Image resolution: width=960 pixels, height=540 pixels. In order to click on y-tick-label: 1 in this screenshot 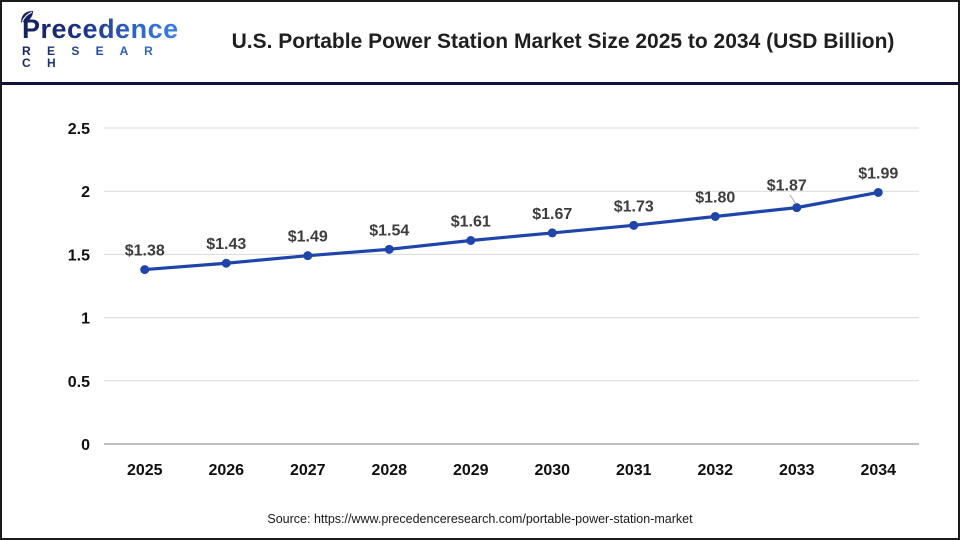, I will do `click(85, 319)`.